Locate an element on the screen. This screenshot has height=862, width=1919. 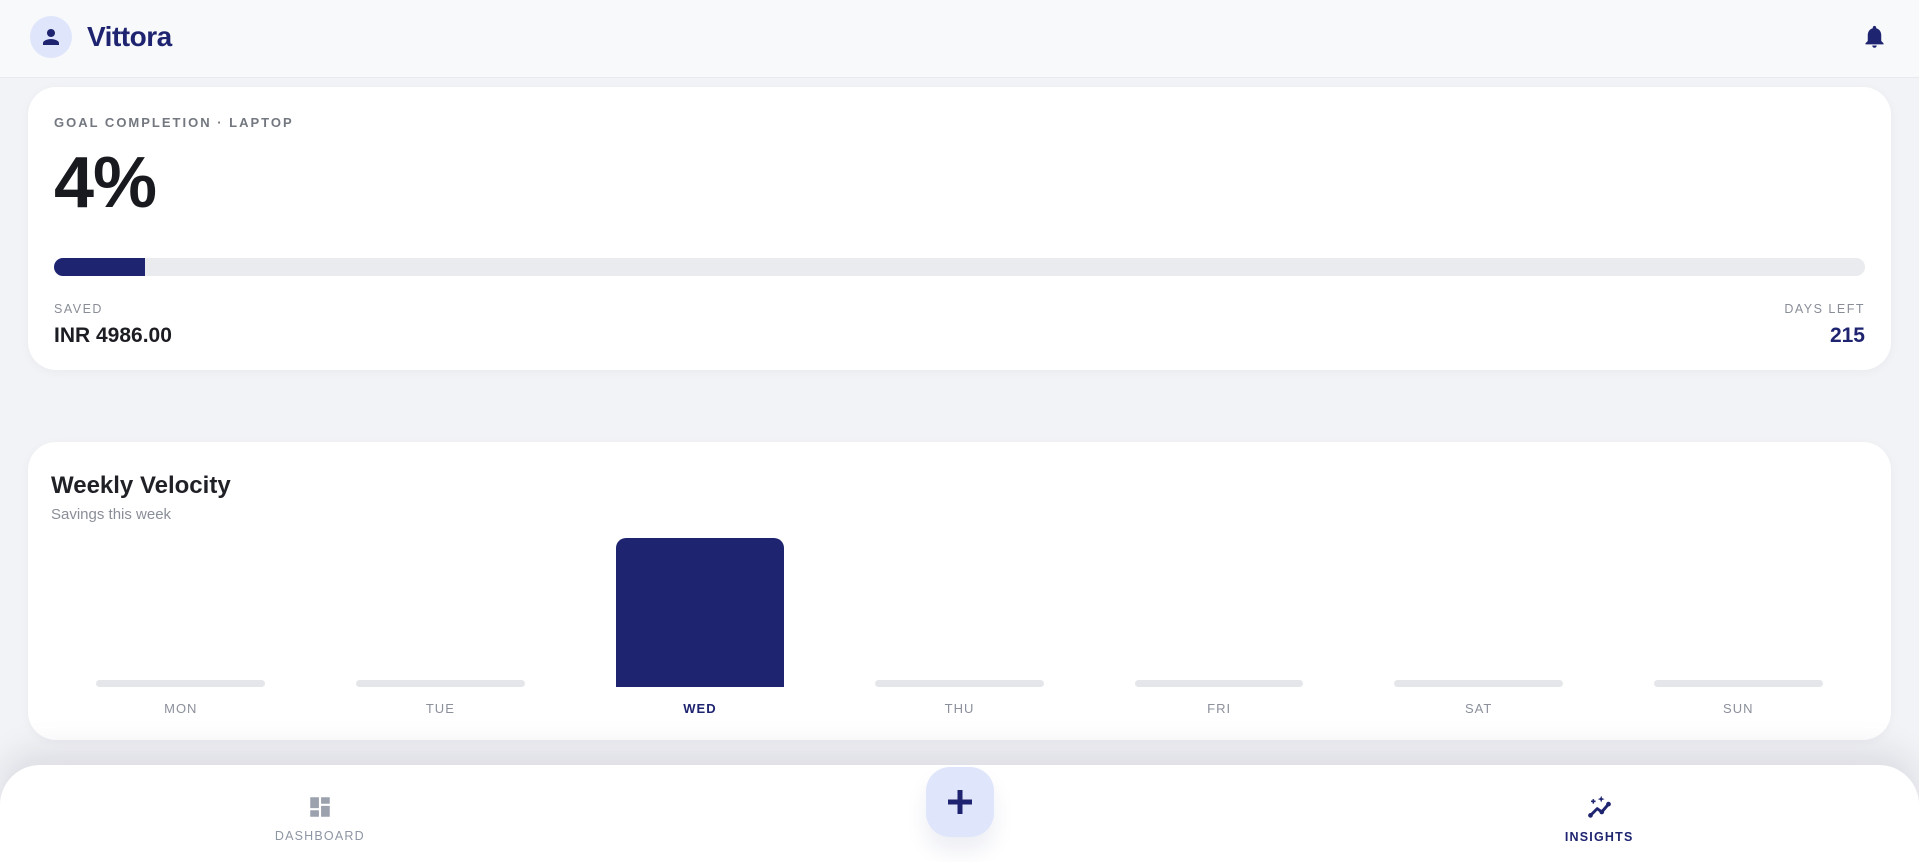
chart-column: WED is located at coordinates (700, 626).